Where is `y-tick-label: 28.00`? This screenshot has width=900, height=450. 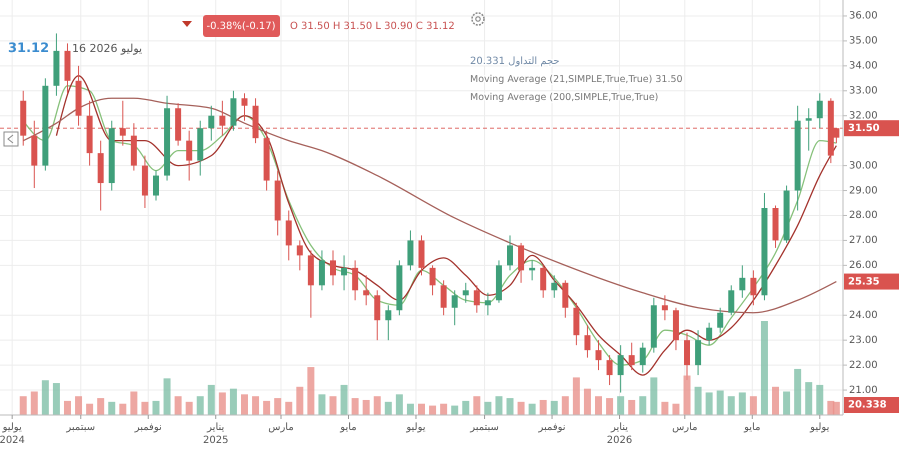
y-tick-label: 28.00 is located at coordinates (863, 216).